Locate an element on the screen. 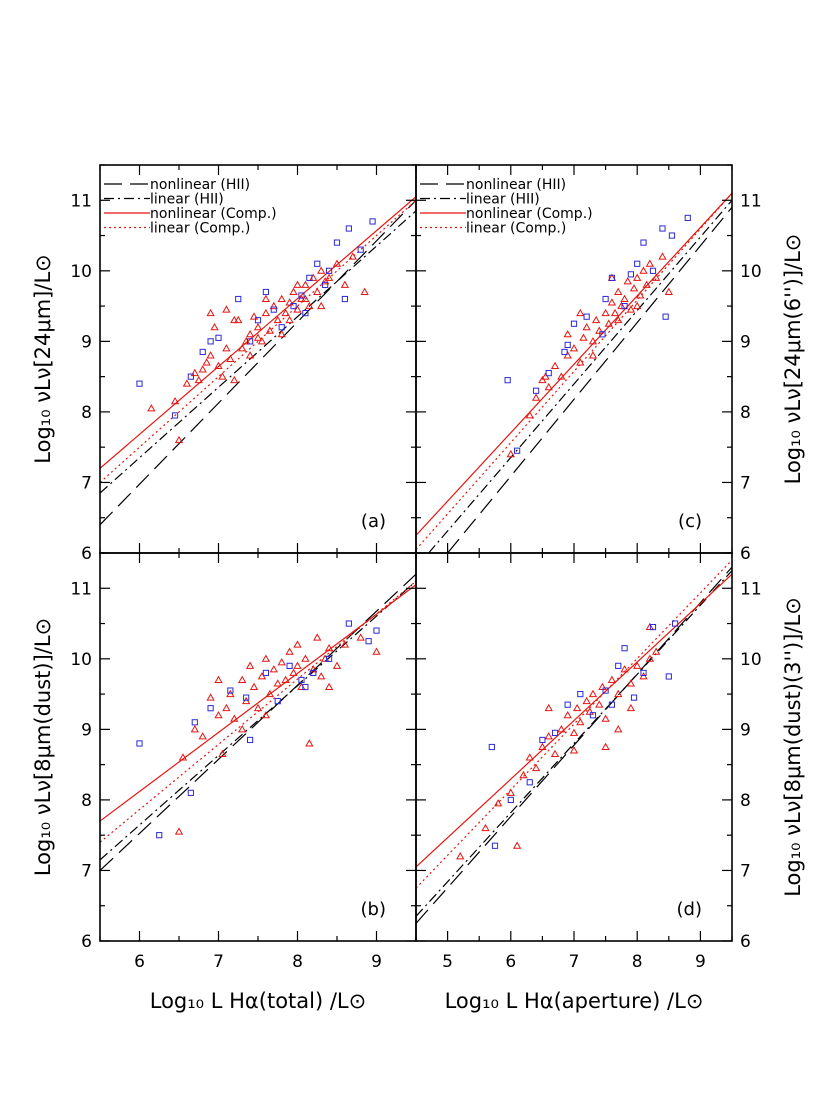 The width and height of the screenshot is (830, 1109). y-tick-label: 9 is located at coordinates (86, 730).